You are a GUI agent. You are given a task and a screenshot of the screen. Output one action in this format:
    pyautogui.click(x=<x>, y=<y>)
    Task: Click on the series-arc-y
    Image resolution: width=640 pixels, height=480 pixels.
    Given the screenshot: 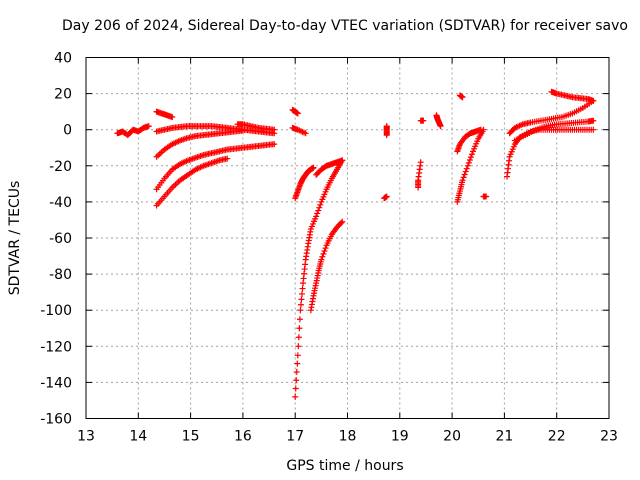 What is the action you would take?
    pyautogui.click(x=572, y=96)
    